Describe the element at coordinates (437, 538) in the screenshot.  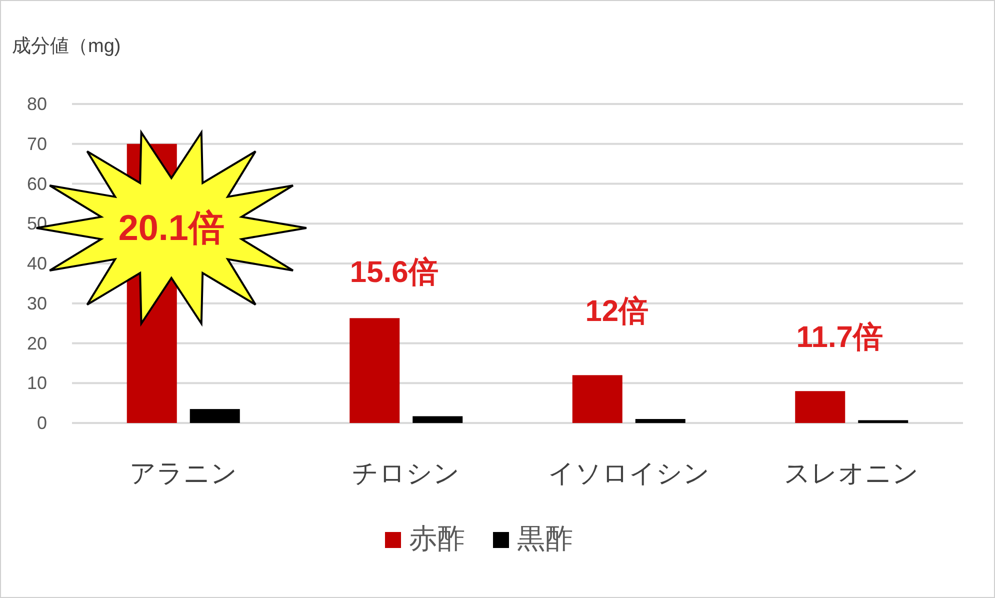
I see `legend-label: 赤酢` at that location.